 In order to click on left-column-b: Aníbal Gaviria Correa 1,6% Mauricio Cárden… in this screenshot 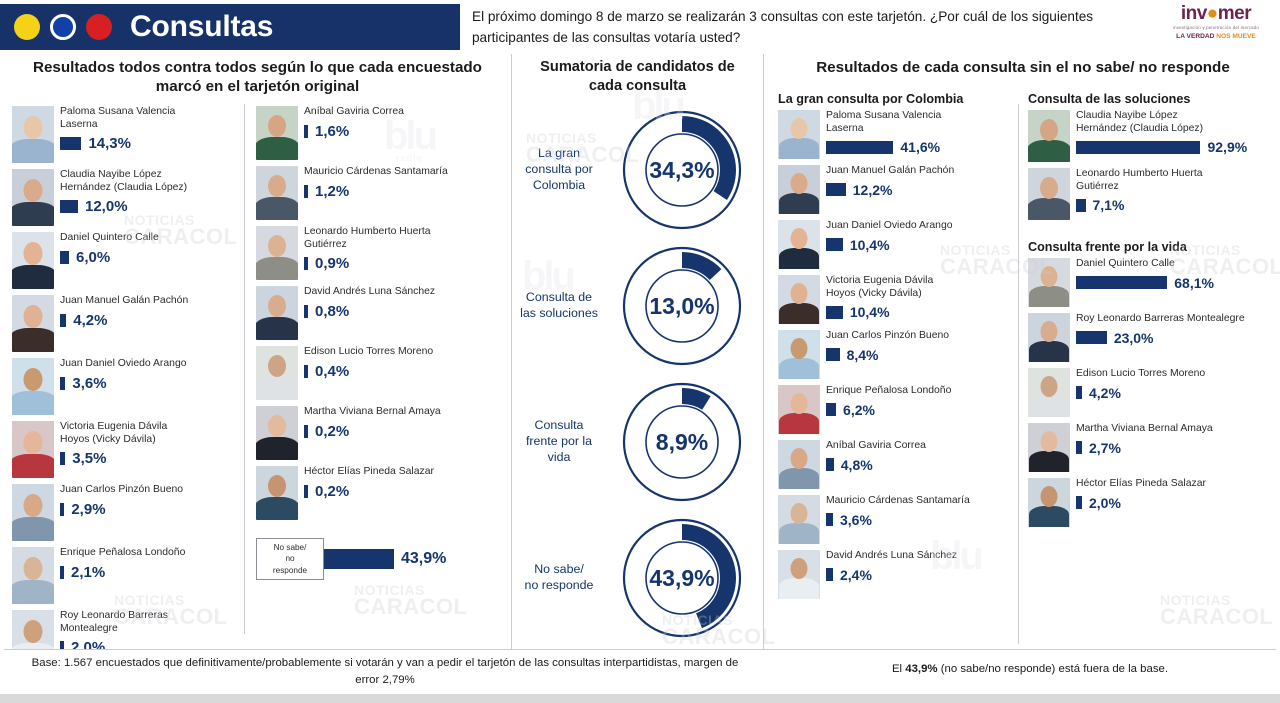, I will do `click(380, 343)`.